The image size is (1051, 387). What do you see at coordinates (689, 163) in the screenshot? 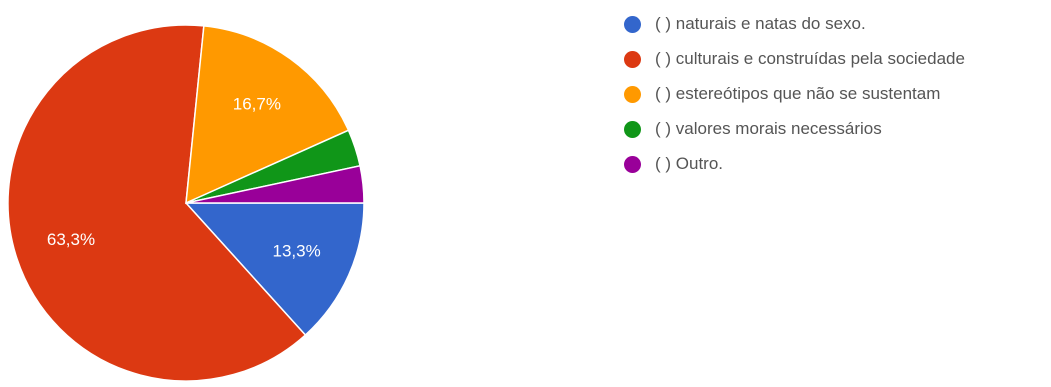
I see `legend-label: ( ) Outro.` at bounding box center [689, 163].